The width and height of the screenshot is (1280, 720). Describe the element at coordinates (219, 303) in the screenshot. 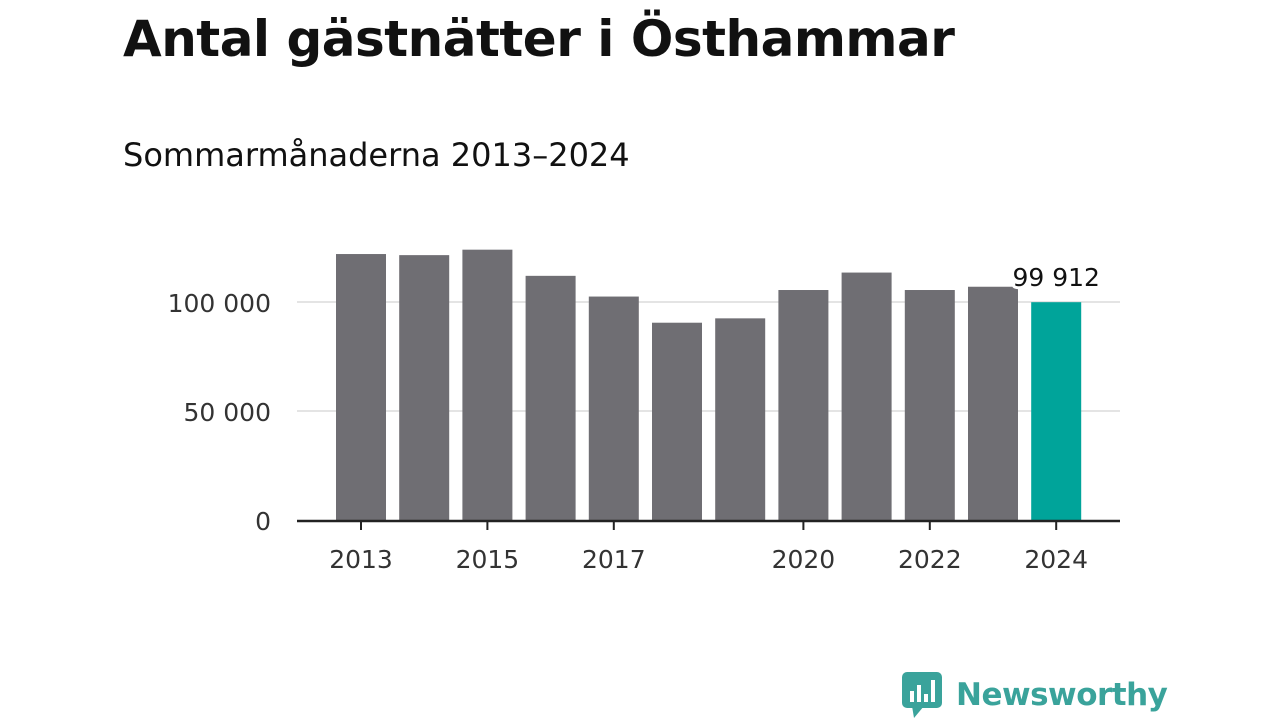

I see `y-tick-label: 100 000` at that location.